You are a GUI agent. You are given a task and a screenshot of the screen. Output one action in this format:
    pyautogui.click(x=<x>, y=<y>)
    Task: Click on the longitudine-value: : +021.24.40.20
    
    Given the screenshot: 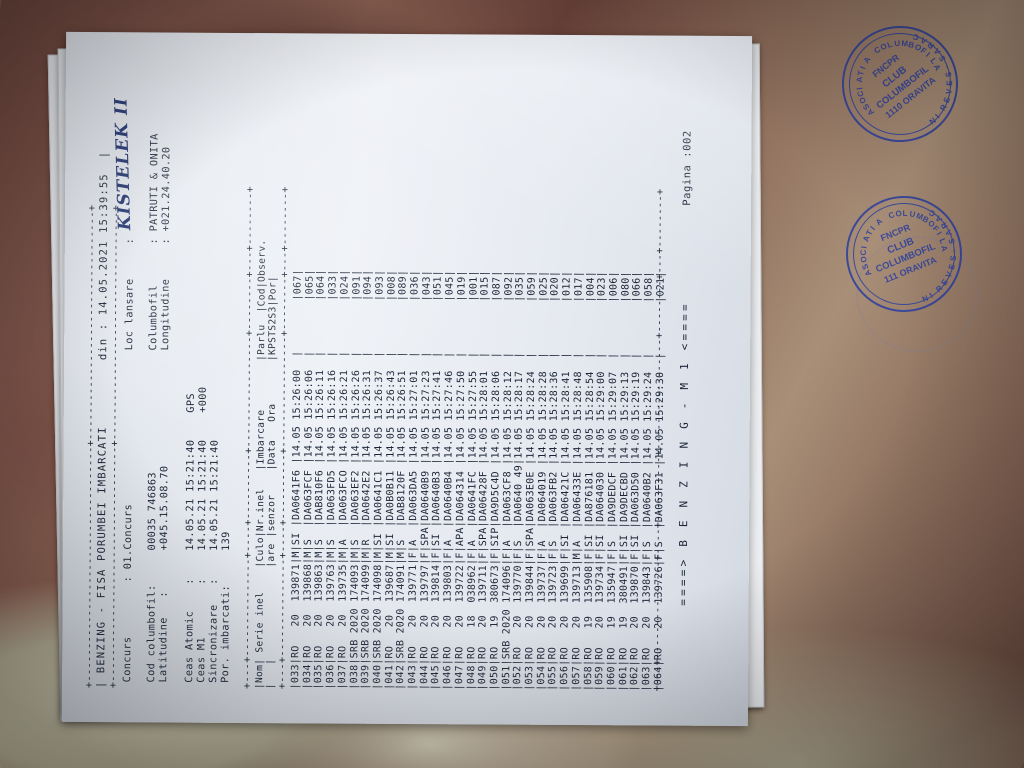 What is the action you would take?
    pyautogui.click(x=166, y=195)
    